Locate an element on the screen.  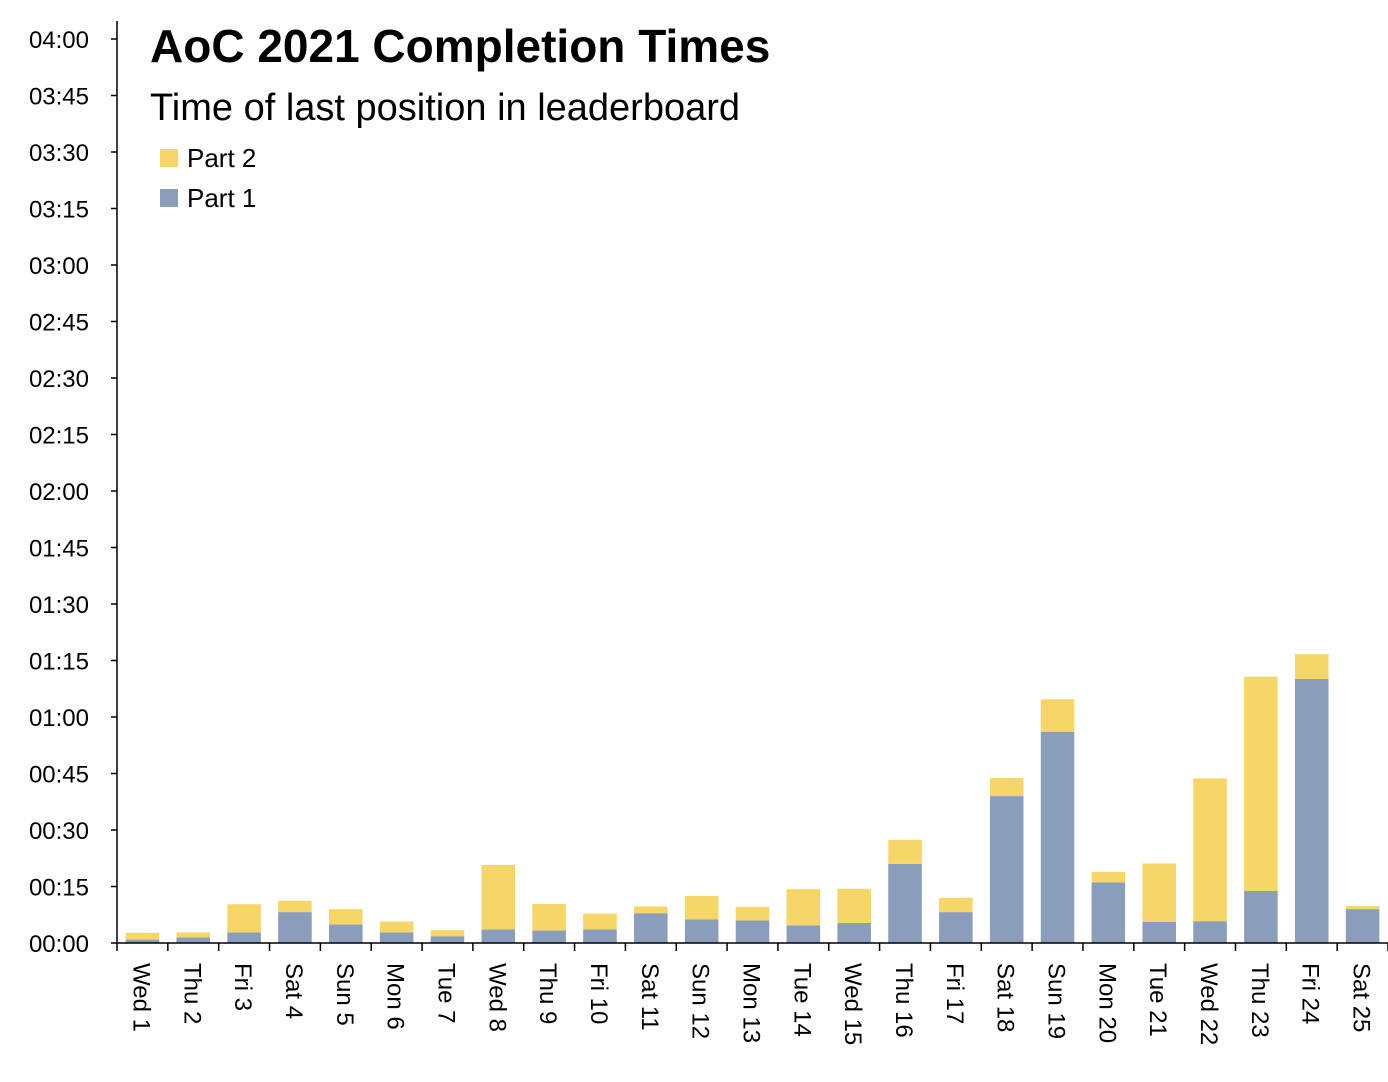
legend: Part 2 Part 1 is located at coordinates (208, 178).